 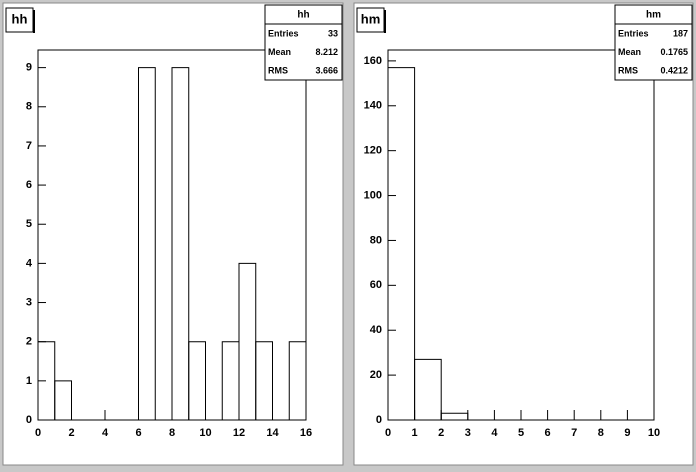 I want to click on y-tick-label: 40, so click(x=376, y=330).